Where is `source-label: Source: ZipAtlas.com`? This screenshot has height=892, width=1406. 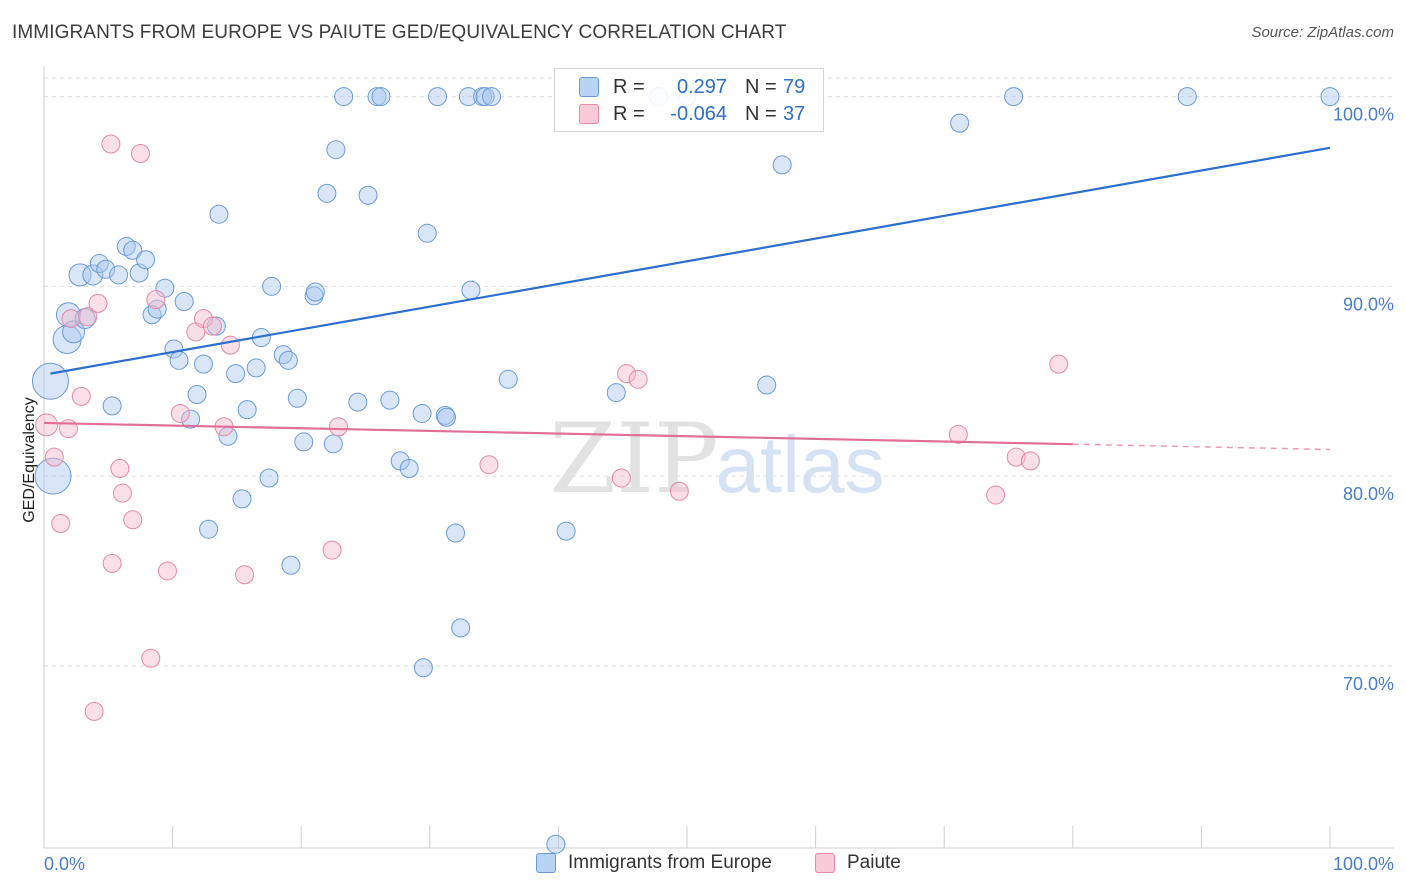 source-label: Source: ZipAtlas.com is located at coordinates (1322, 32).